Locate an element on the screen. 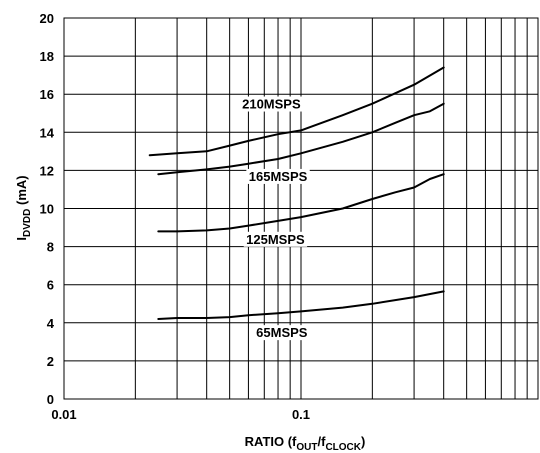 The height and width of the screenshot is (453, 540). series-label-210msps: 210MSPS is located at coordinates (271, 104).